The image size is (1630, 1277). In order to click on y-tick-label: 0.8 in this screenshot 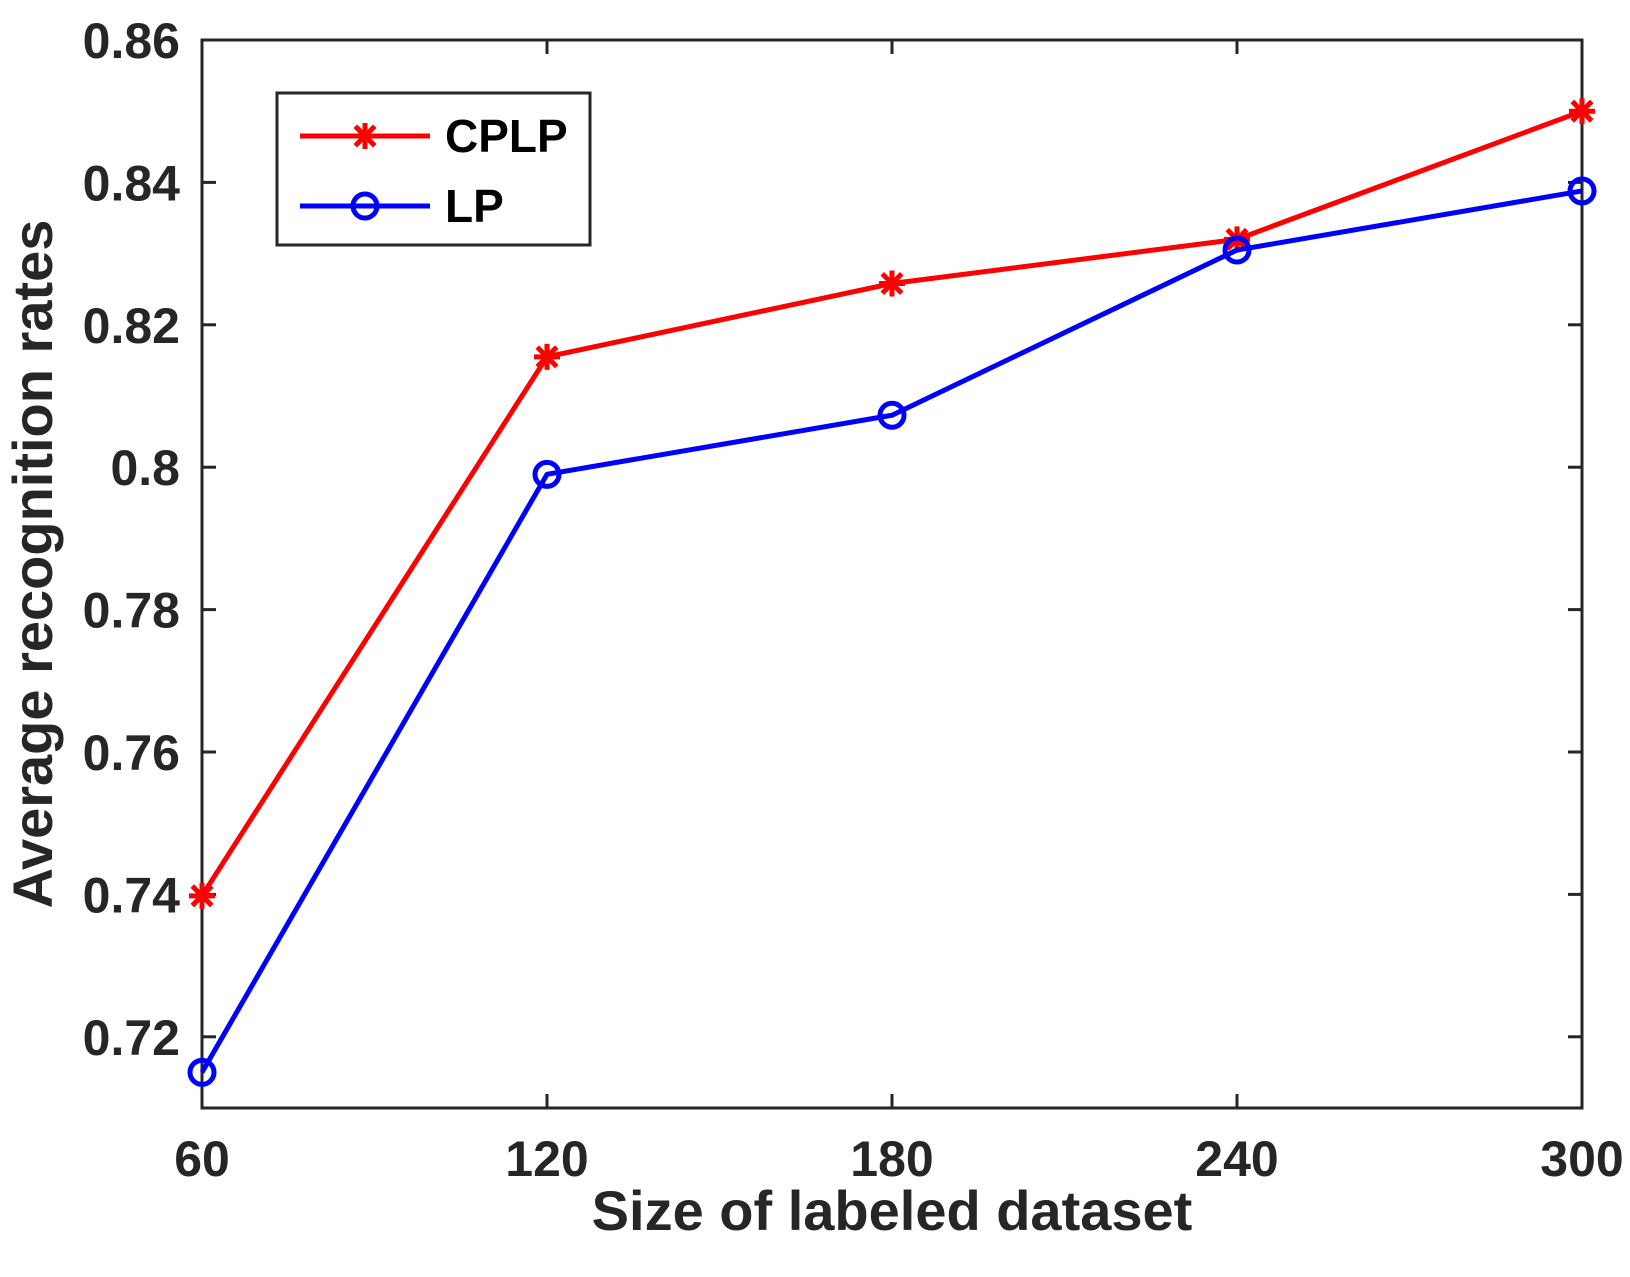, I will do `click(145, 468)`.